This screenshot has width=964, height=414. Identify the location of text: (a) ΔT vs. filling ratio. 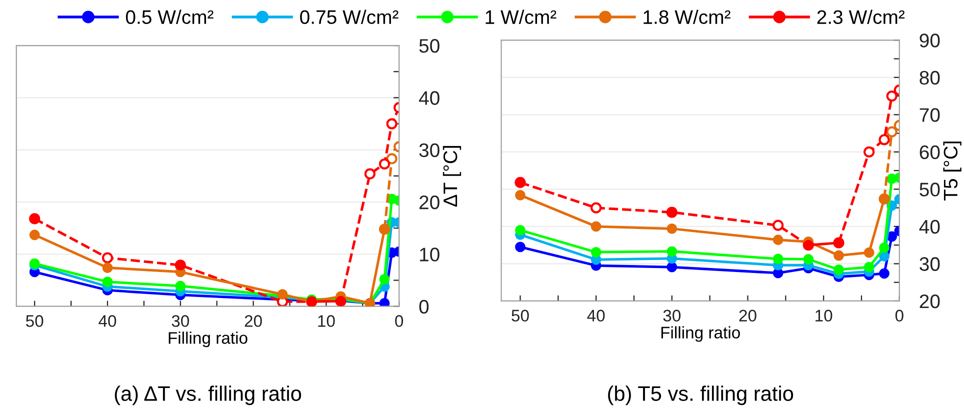
(208, 396).